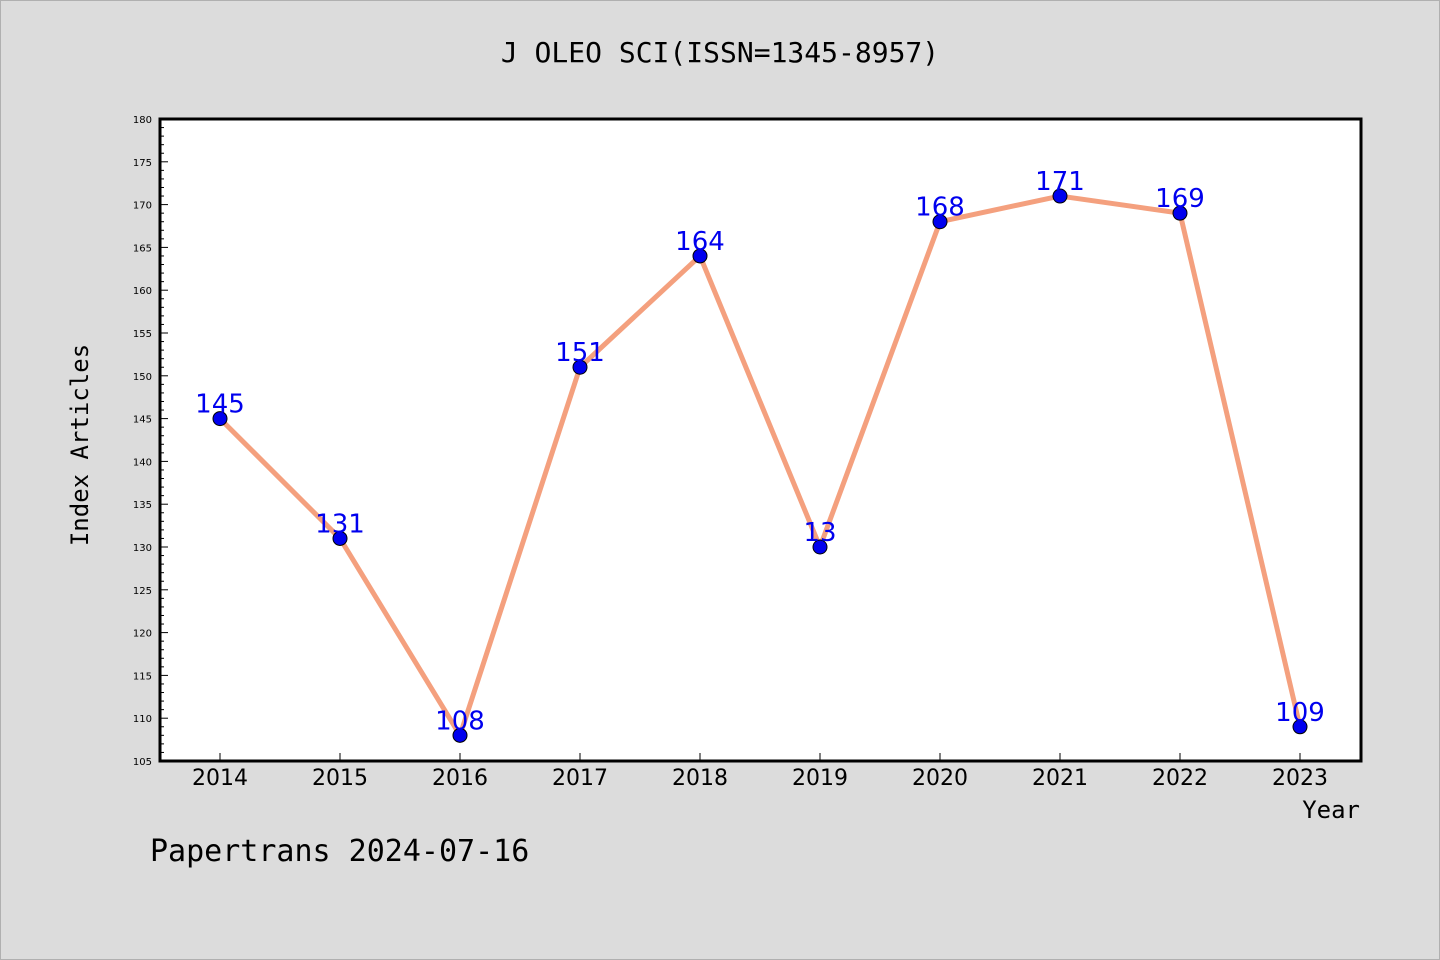 This screenshot has width=1440, height=960. I want to click on data-label: 131, so click(340, 524).